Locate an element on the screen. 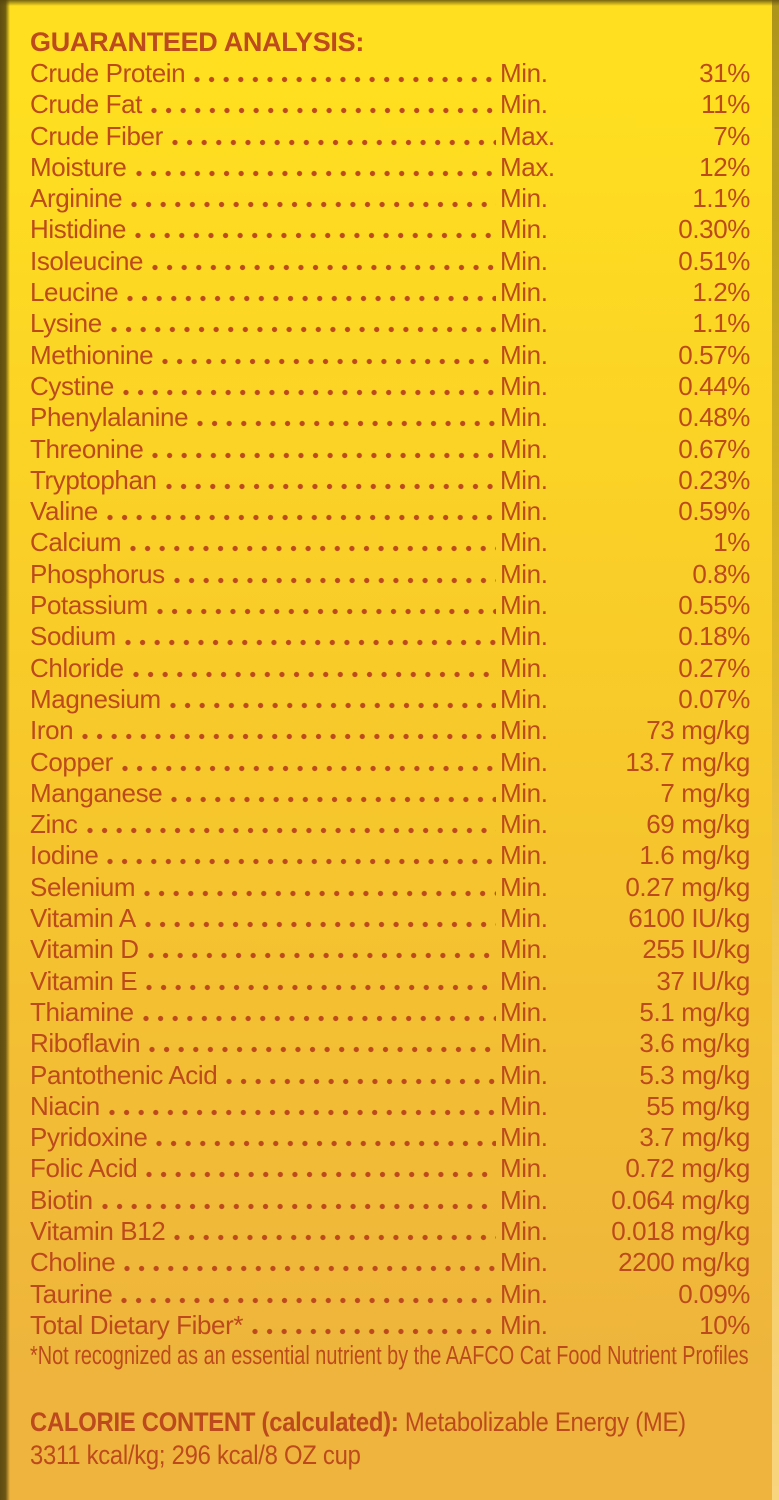 This screenshot has height=1500, width=779. nutrient-row: Biotin Min. 0.064 mg/kg is located at coordinates (390, 1200).